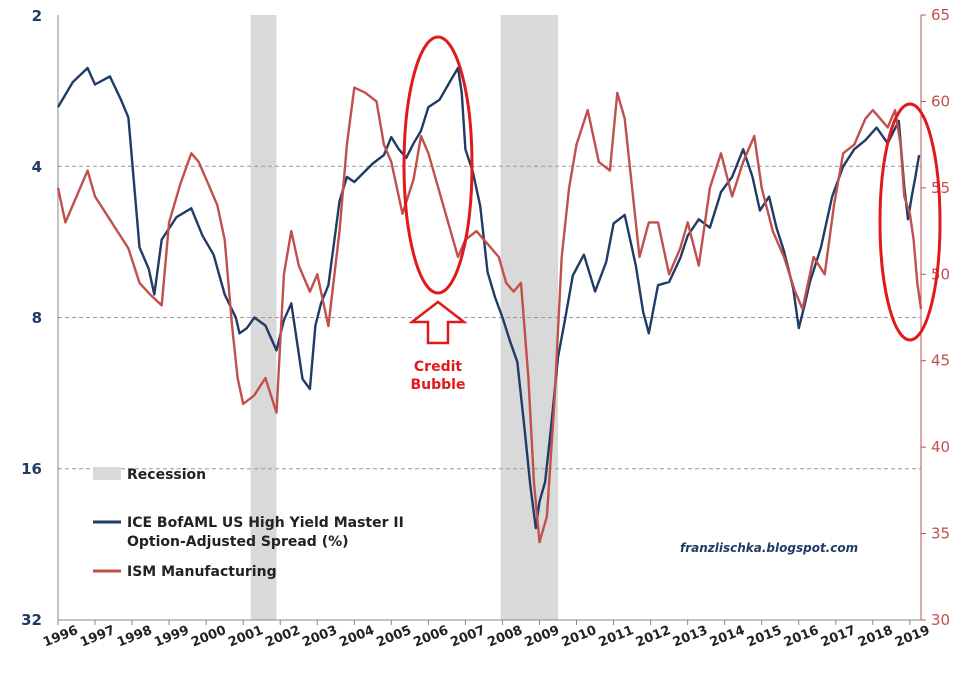 Image resolution: width=974 pixels, height=700 pixels. What do you see at coordinates (430, 636) in the screenshot?
I see `x-tick-2006: 2006` at bounding box center [430, 636].